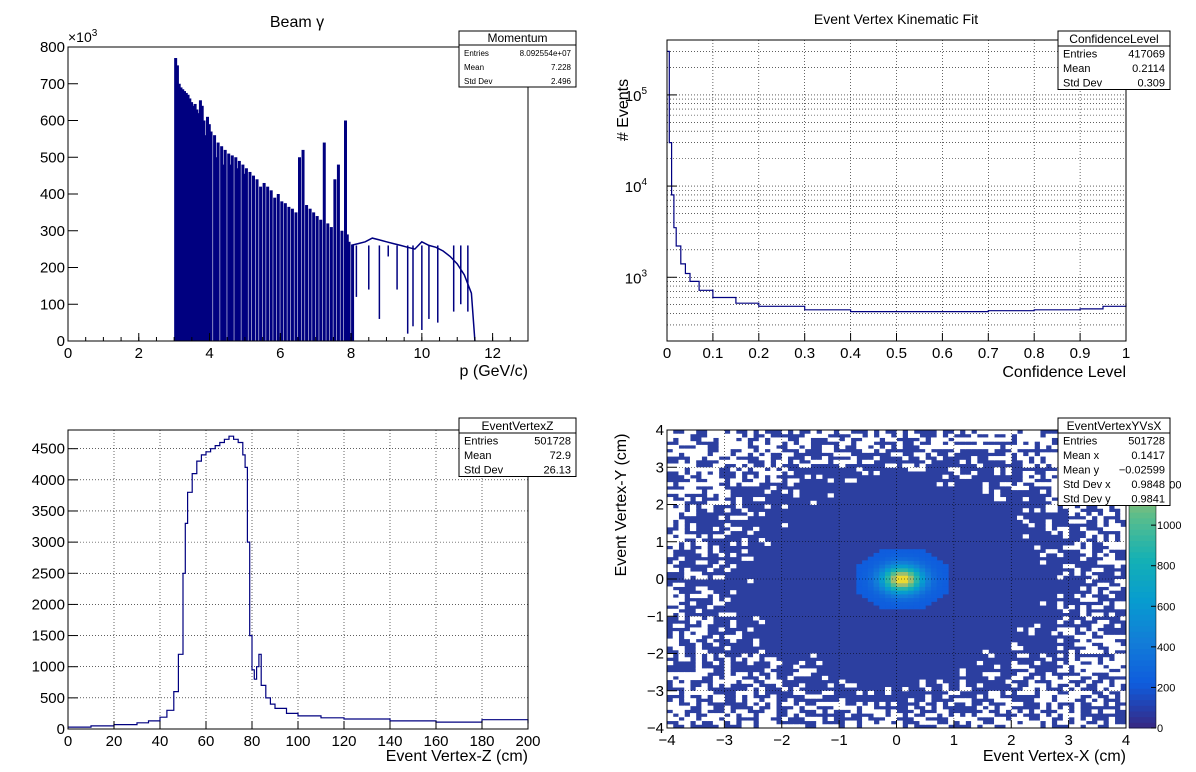 The width and height of the screenshot is (1196, 772). I want to click on stats-value: 72.9, so click(560, 456).